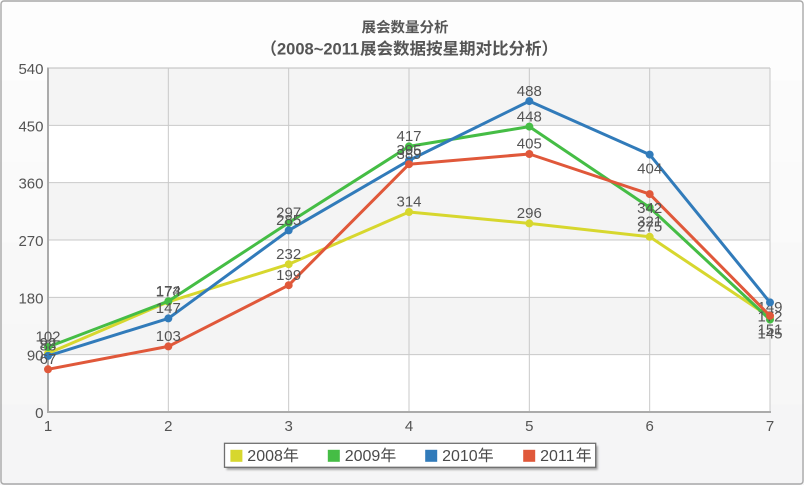 The width and height of the screenshot is (804, 490). I want to click on svg-text: 151, so click(769, 330).